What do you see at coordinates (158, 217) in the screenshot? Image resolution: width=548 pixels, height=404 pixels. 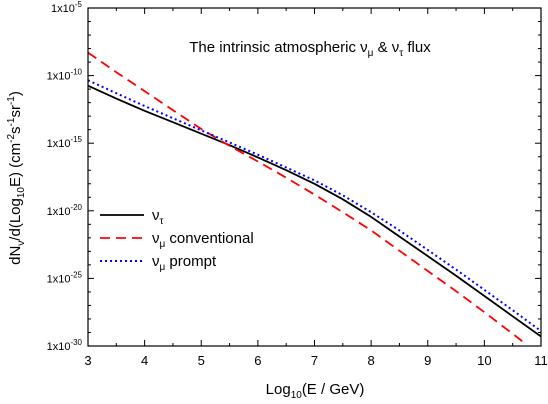 I see `legend-label-1: ντ` at bounding box center [158, 217].